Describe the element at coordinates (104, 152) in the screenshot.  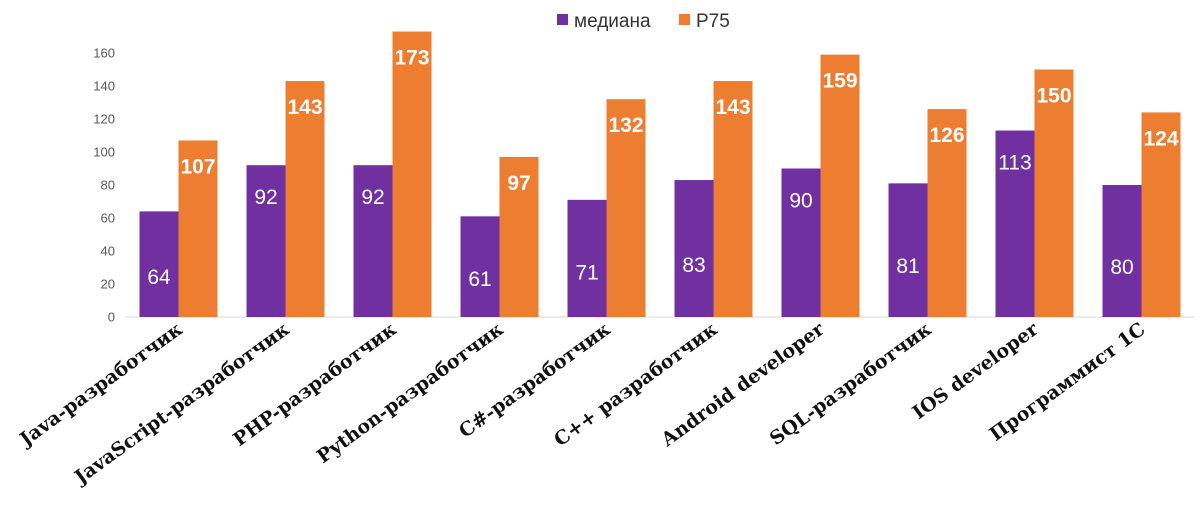
I see `y-tick-label: 100` at that location.